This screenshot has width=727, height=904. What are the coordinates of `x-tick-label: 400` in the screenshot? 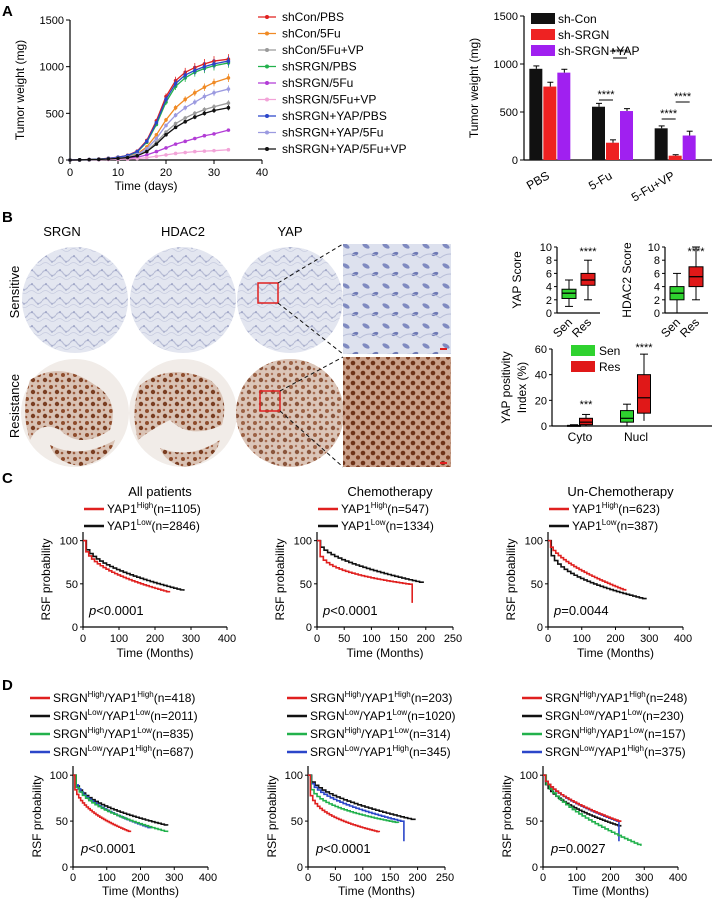 It's located at (227, 639).